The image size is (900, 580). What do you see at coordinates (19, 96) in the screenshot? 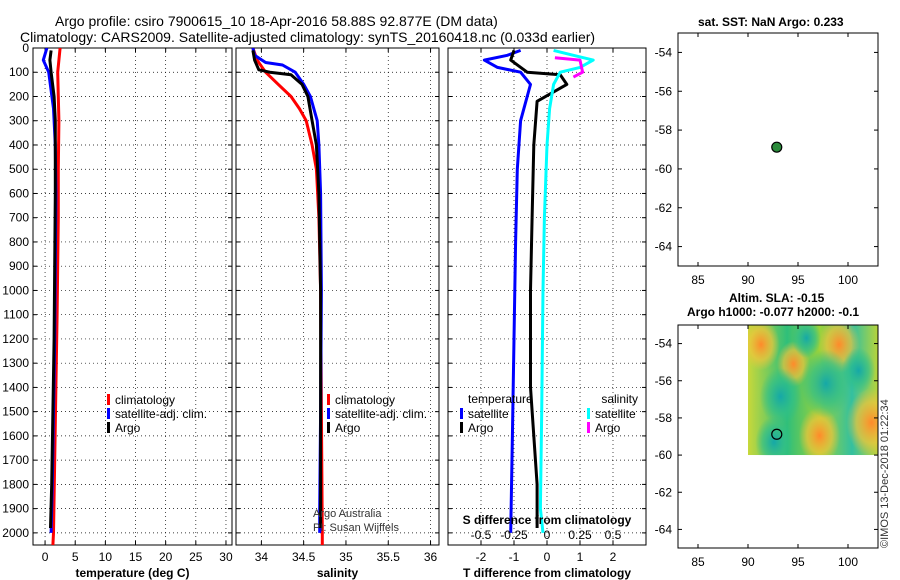
I see `y-tick-label: 200` at bounding box center [19, 96].